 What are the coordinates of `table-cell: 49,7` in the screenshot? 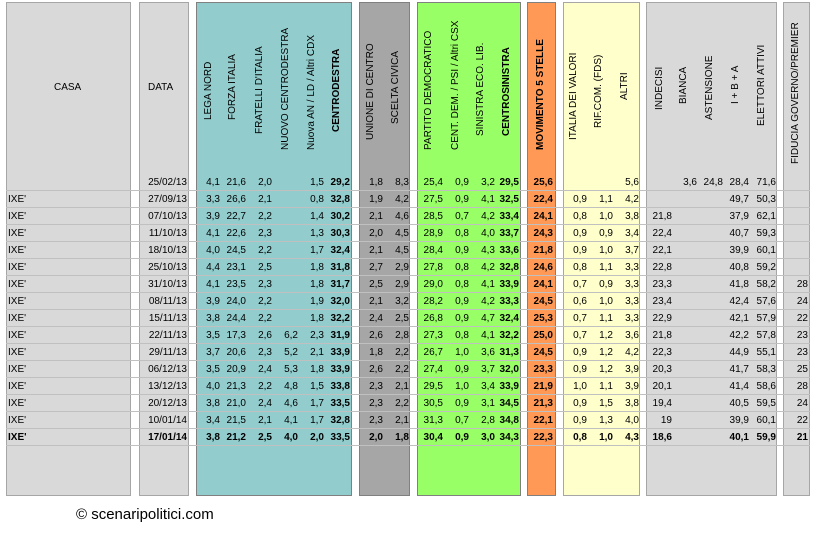 It's located at (739, 199).